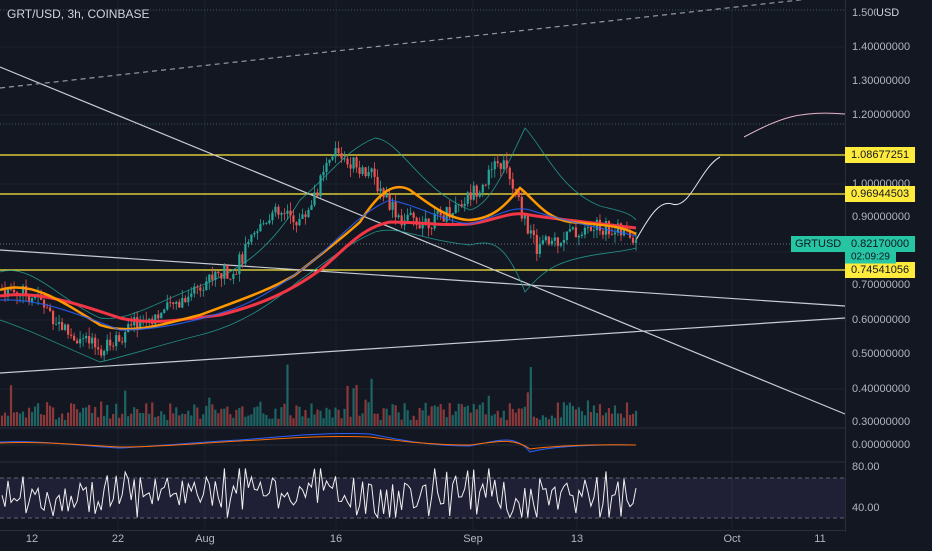 The width and height of the screenshot is (932, 551). I want to click on level-tag: 1.08677251, so click(880, 155).